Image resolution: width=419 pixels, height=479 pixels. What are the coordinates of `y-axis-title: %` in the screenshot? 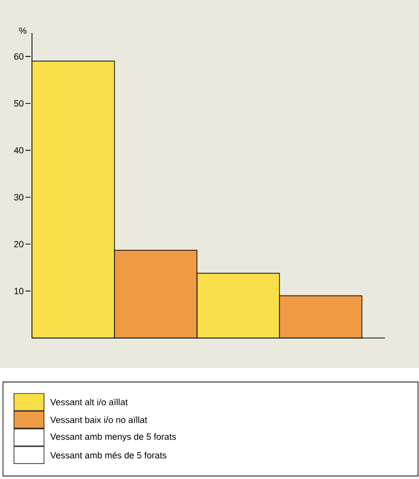 It's located at (22, 30).